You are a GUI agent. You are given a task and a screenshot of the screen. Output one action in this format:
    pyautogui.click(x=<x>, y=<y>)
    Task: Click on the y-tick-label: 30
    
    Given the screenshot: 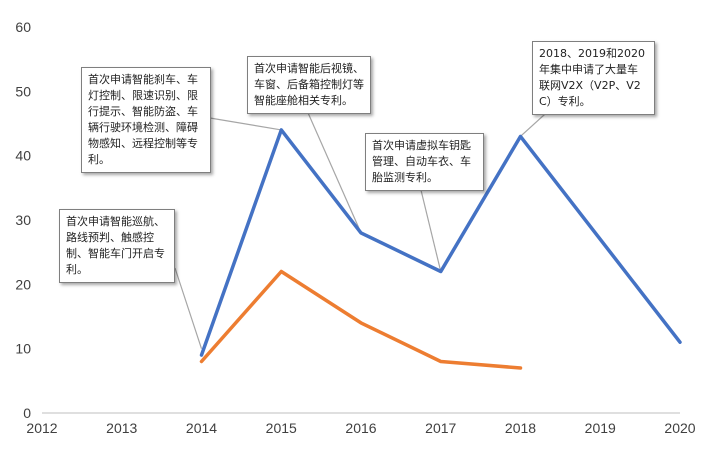 What is the action you would take?
    pyautogui.click(x=23, y=220)
    